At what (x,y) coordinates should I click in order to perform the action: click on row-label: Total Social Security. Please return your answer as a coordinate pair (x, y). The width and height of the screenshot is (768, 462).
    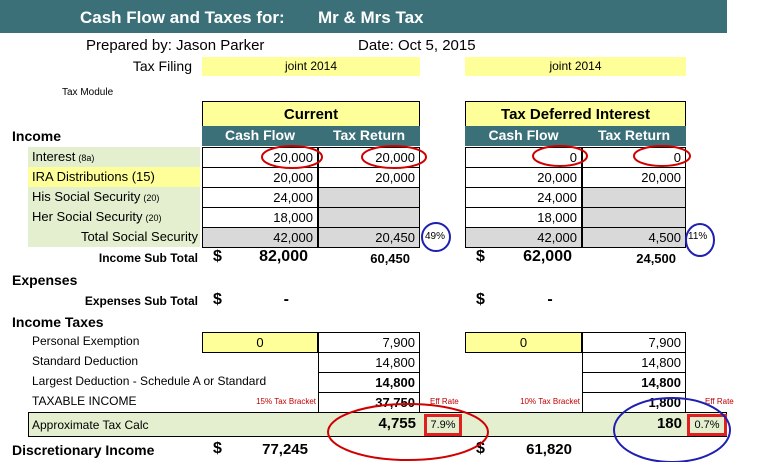
    Looking at the image, I should click on (114, 237).